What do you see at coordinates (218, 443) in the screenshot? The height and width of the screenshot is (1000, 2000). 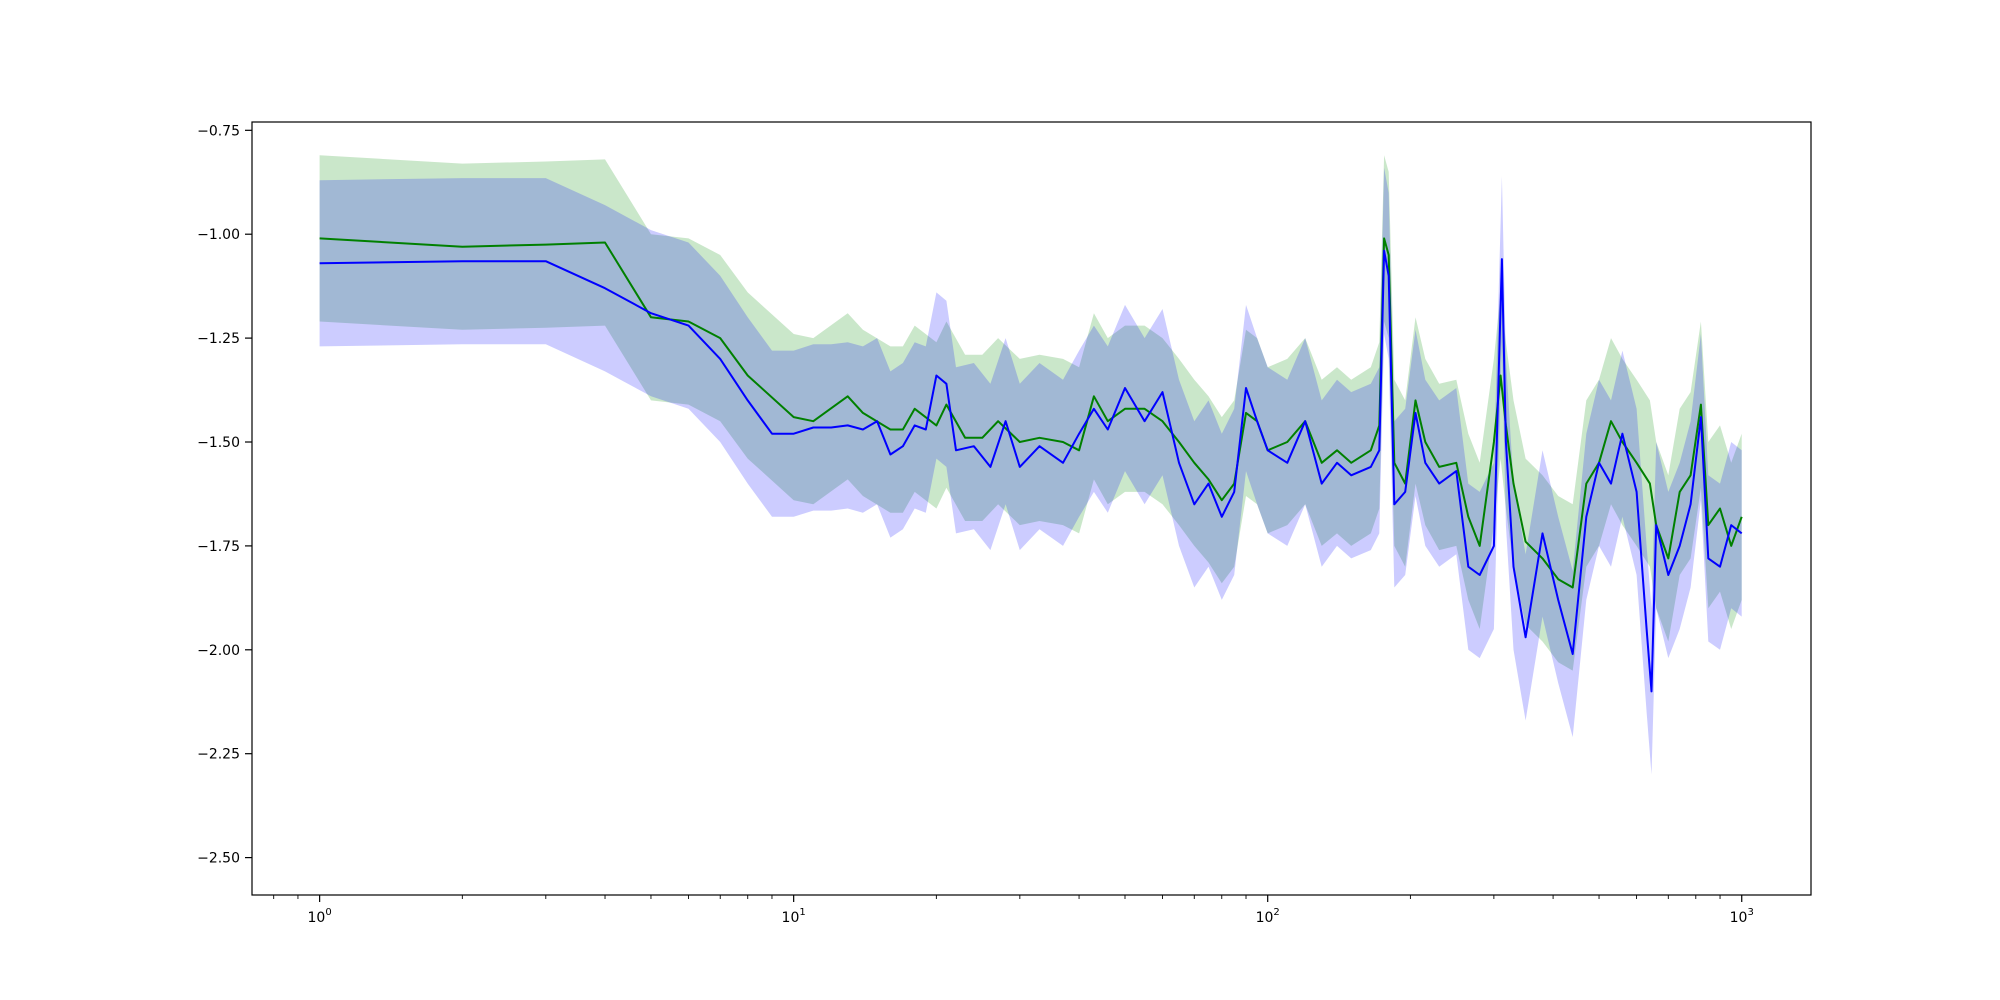 I see `y-tick-label: −1.50` at bounding box center [218, 443].